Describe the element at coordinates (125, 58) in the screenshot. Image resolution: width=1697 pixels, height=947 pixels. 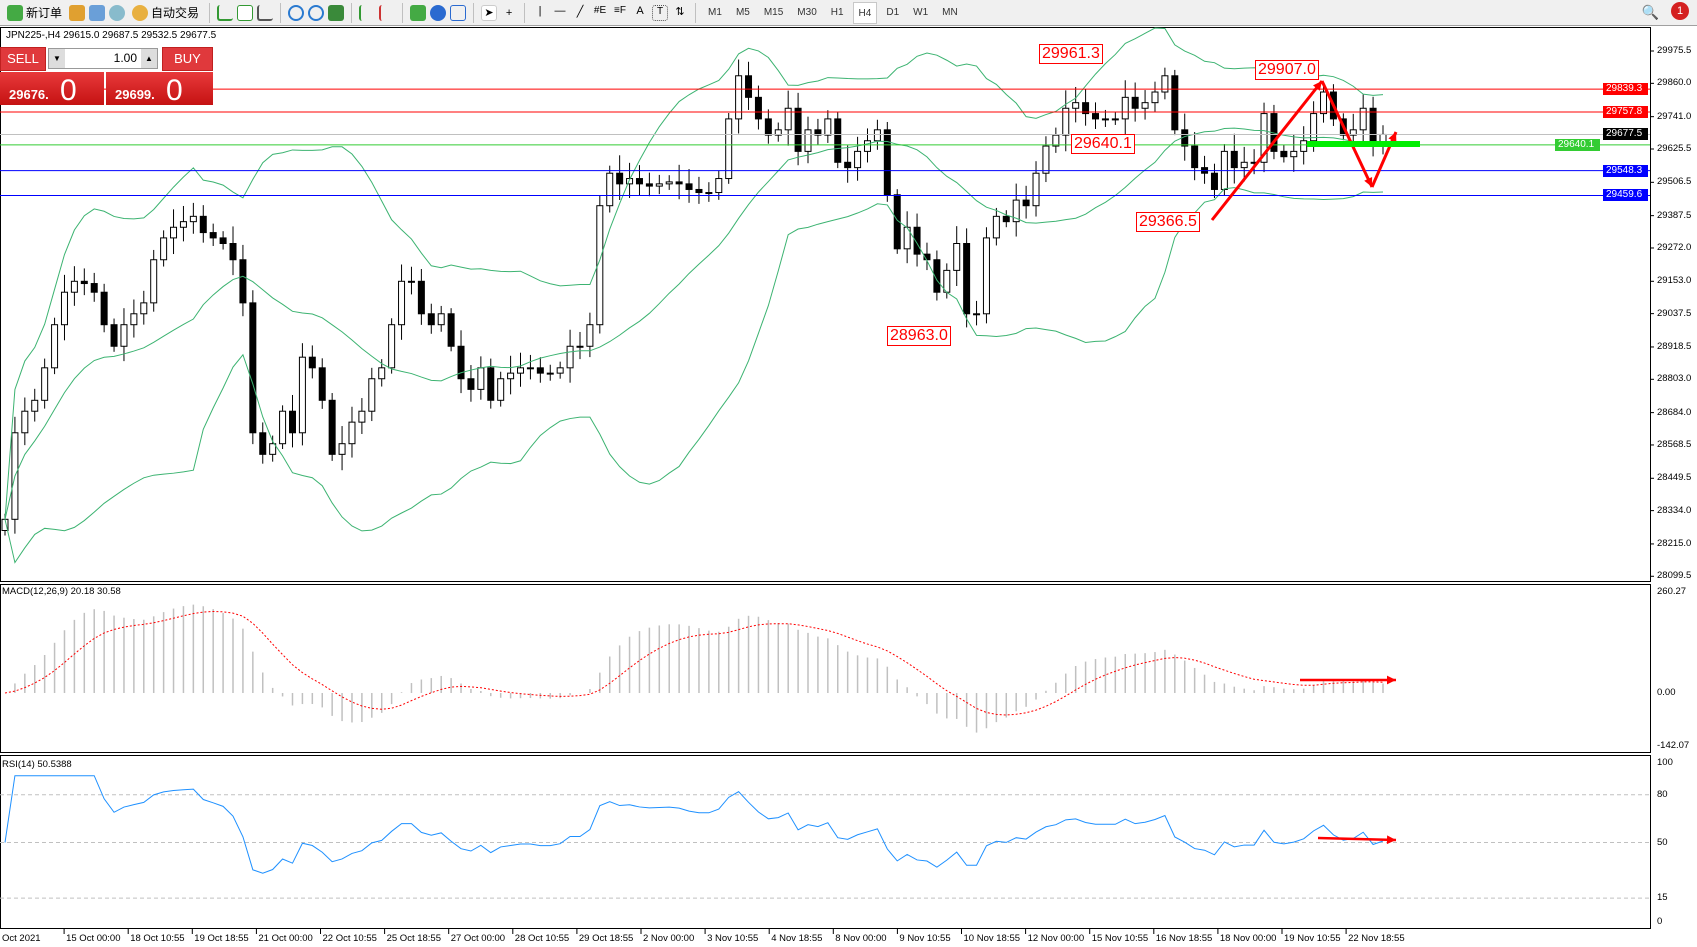
I see `lot-value: 1.00` at that location.